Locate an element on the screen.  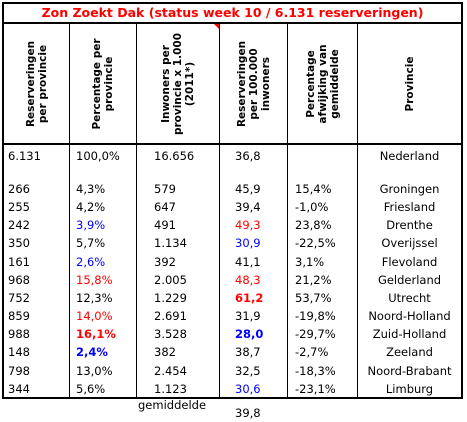
table-row-per100k: 45,9 is located at coordinates (248, 189).